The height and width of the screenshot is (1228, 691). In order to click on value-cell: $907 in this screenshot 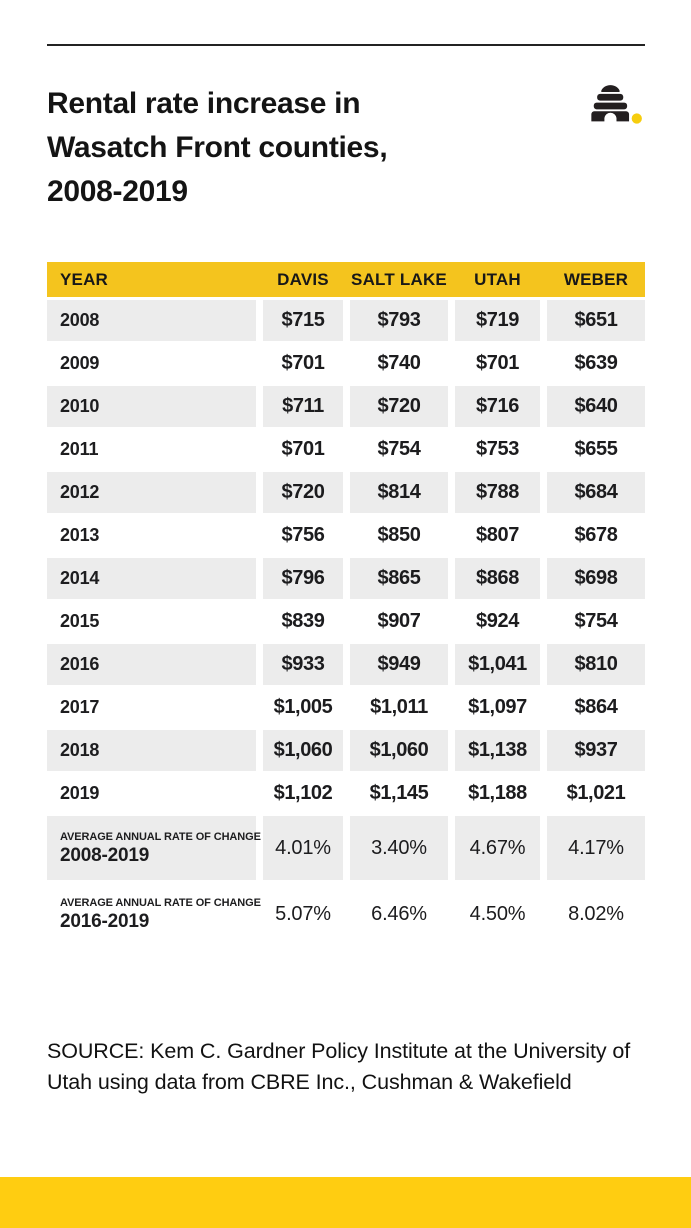, I will do `click(399, 621)`.